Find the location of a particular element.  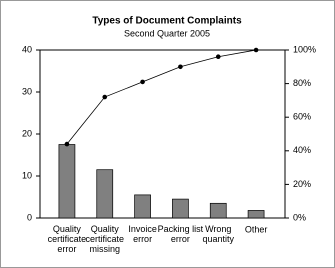

y2-tick-label: 60% is located at coordinates (302, 117).